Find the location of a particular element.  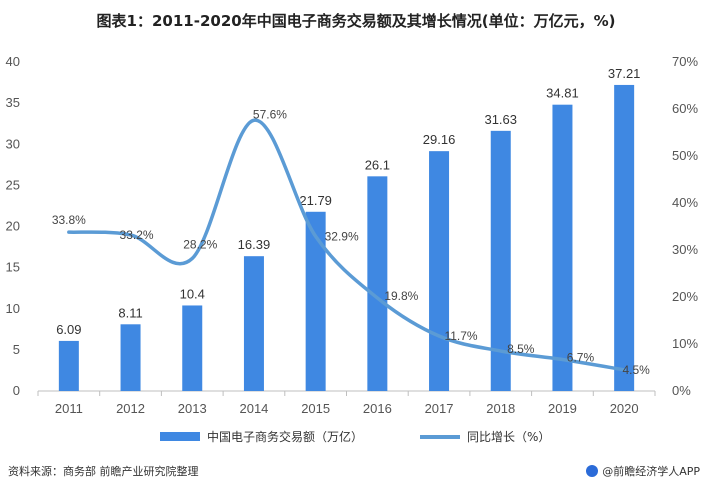

line-value-label: 33.2% is located at coordinates (137, 235).